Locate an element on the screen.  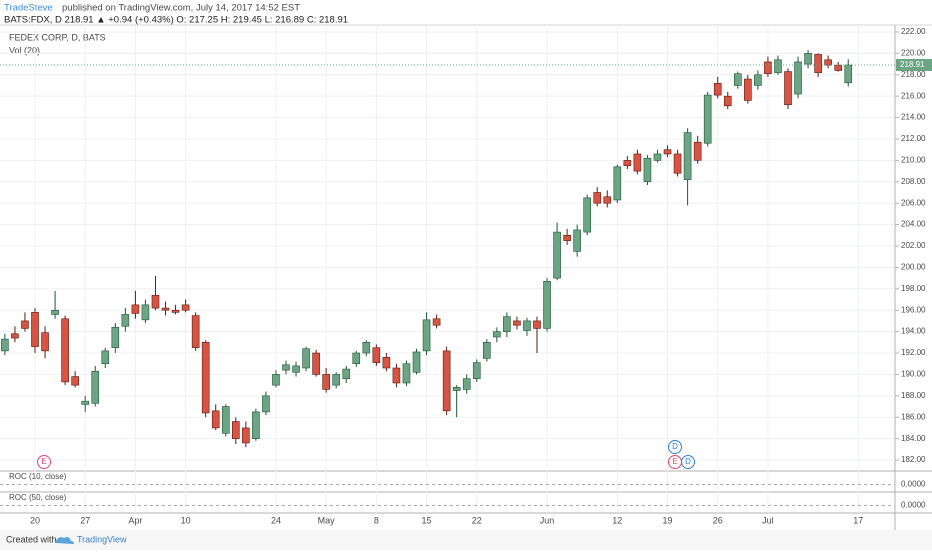
x-tick-label: 26 is located at coordinates (718, 520).